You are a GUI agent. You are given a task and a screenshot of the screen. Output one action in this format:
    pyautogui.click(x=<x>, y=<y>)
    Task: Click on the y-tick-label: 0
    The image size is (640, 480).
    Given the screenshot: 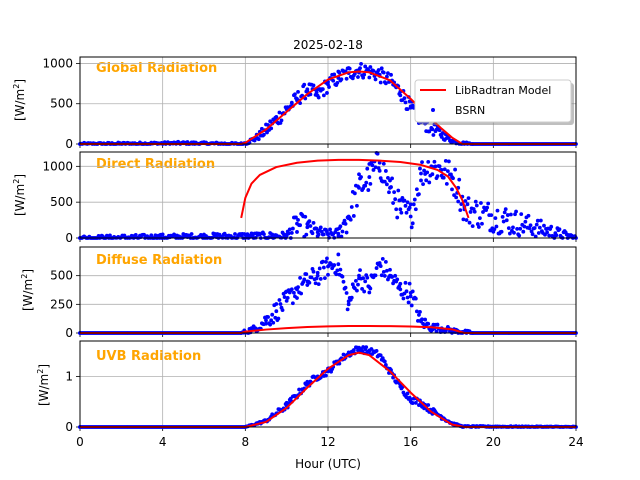 What is the action you would take?
    pyautogui.click(x=69, y=238)
    